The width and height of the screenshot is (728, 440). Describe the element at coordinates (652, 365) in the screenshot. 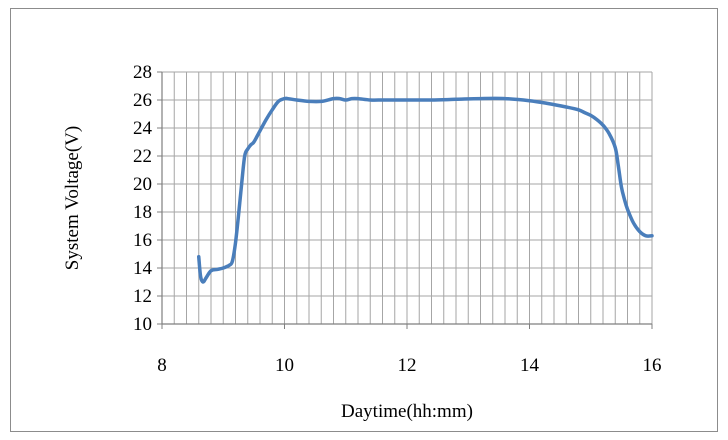

I see `x-tick-label: 16` at that location.